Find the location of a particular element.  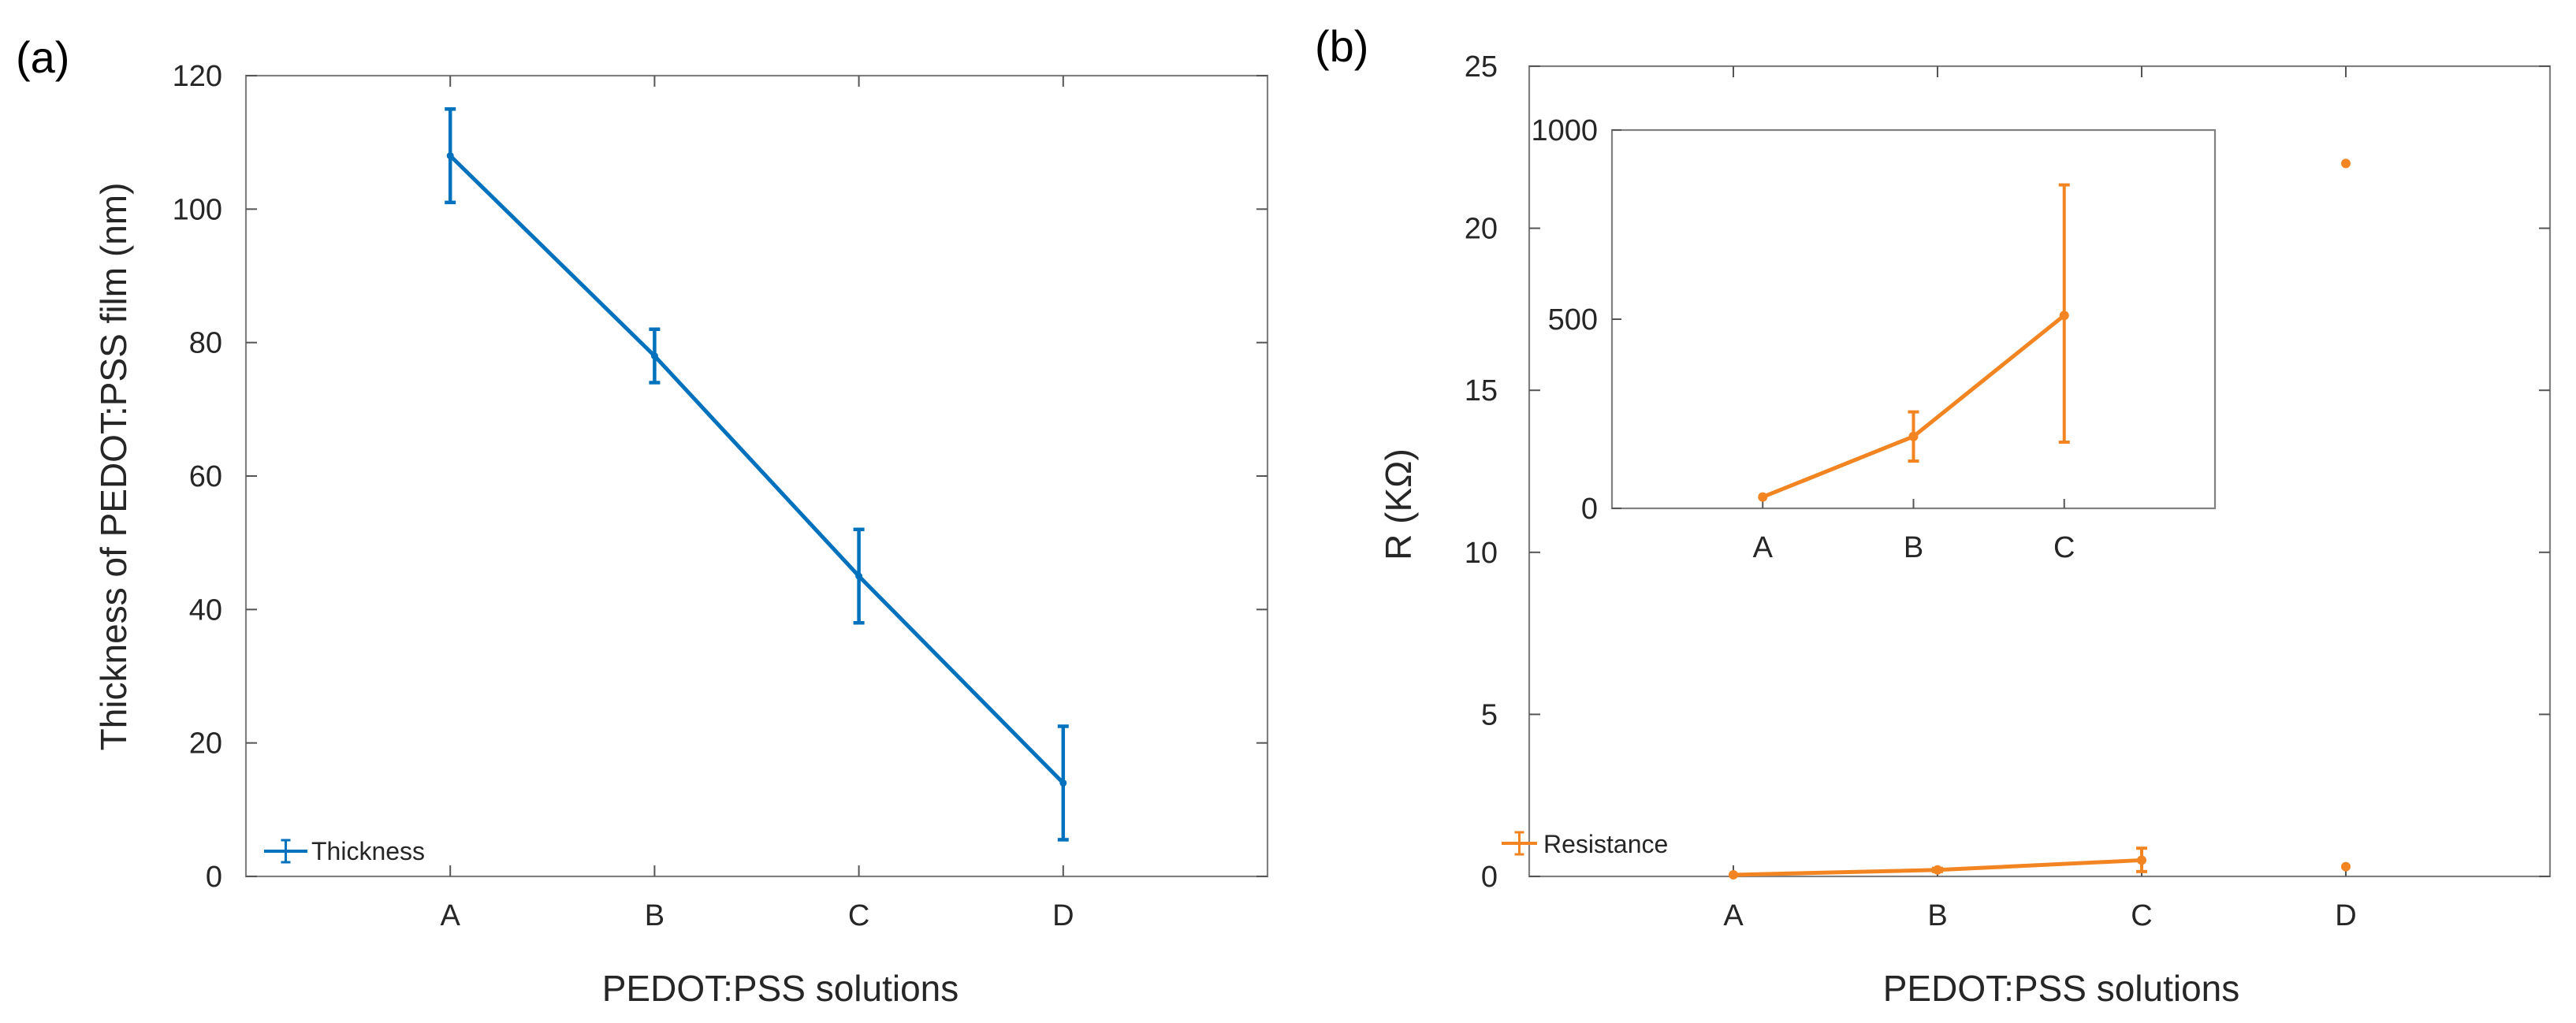

panel-b-legend-label: Resistance is located at coordinates (1605, 844).